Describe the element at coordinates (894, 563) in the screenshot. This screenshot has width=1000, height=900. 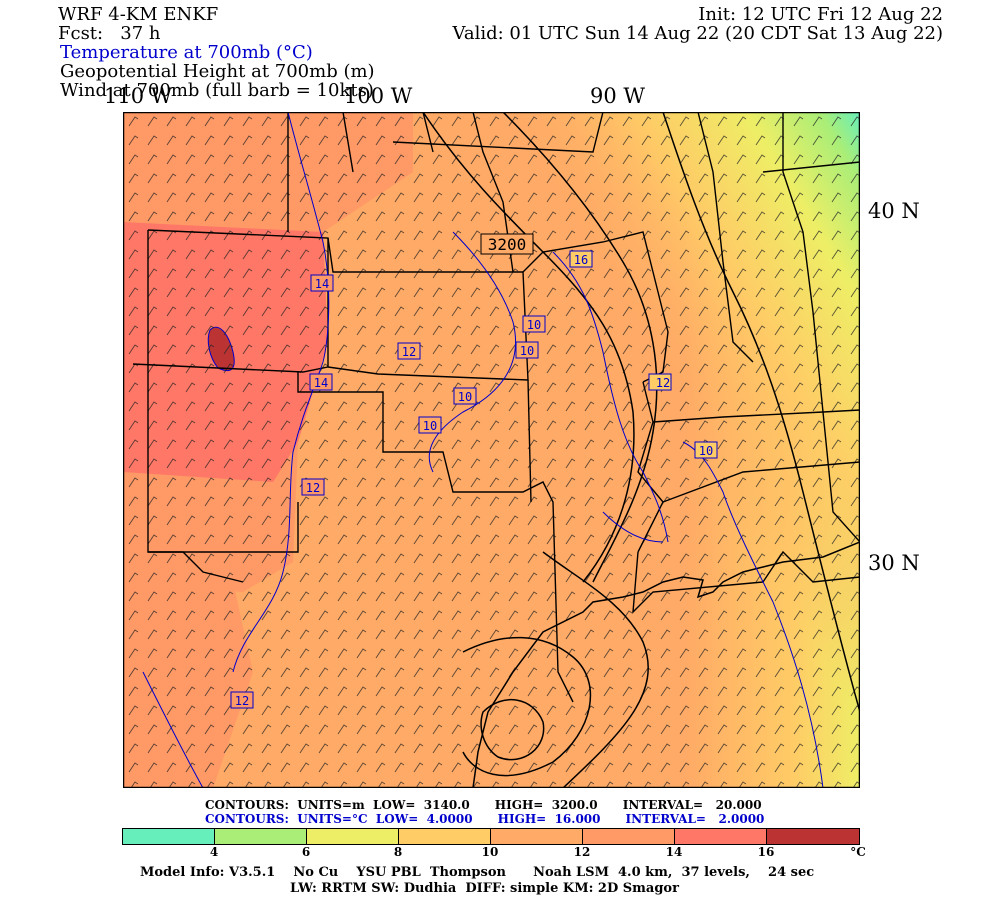
I see `lat-label-30n: 30 N` at that location.